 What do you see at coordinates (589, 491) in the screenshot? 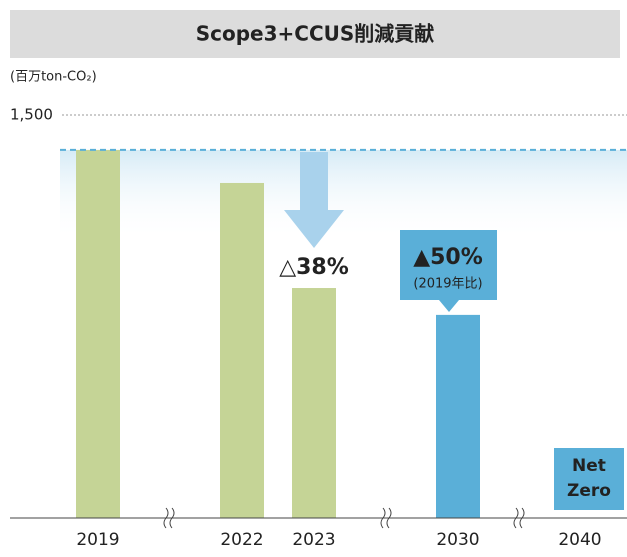
I see `annotation: Zero` at bounding box center [589, 491].